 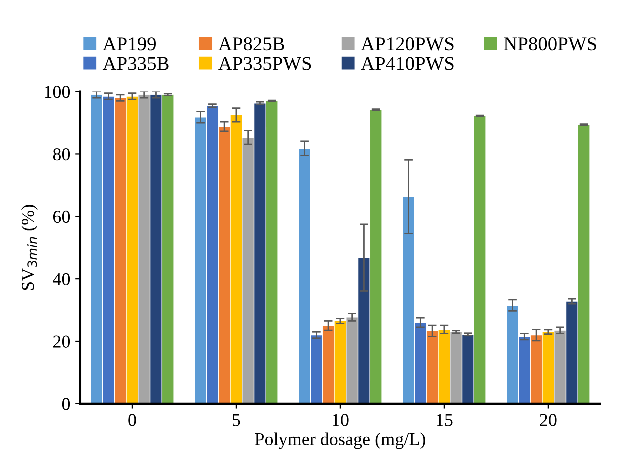 What do you see at coordinates (251, 44) in the screenshot?
I see `legend-label: AP825B` at bounding box center [251, 44].